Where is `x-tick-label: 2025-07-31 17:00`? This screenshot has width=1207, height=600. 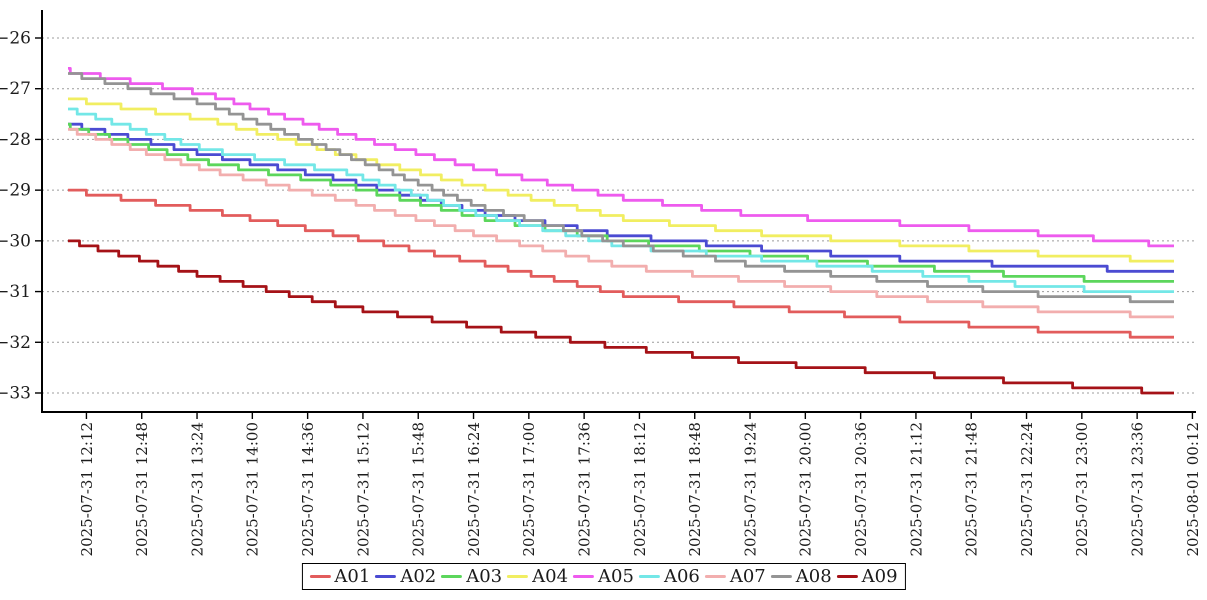 x-tick-label: 2025-07-31 17:00 is located at coordinates (529, 489).